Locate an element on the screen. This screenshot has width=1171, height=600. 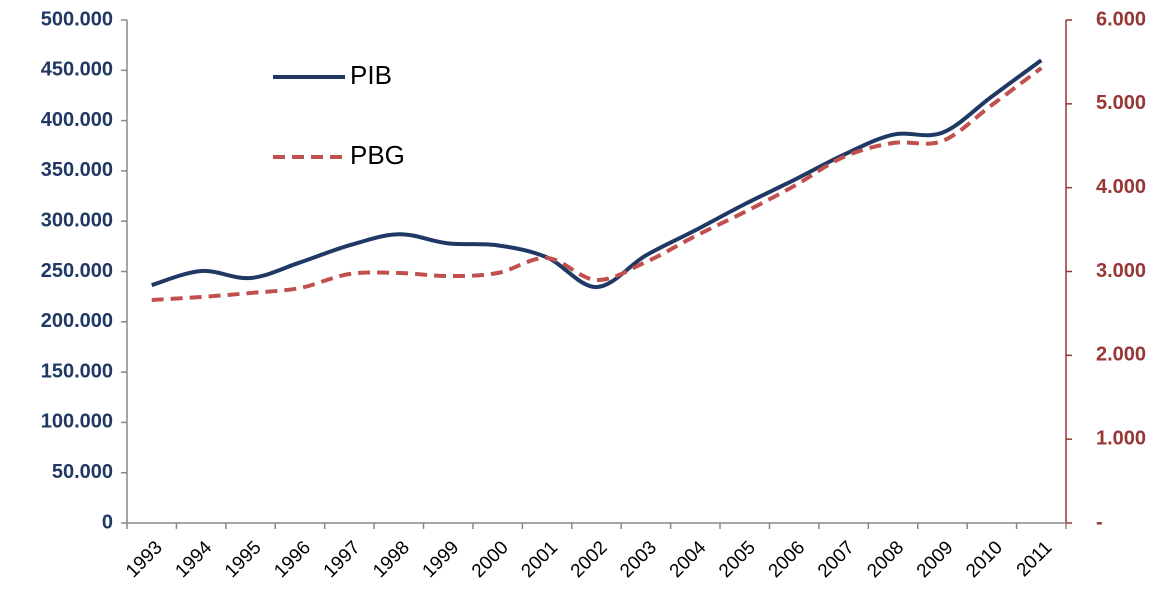
x-tick-label: 2003 is located at coordinates (638, 559).